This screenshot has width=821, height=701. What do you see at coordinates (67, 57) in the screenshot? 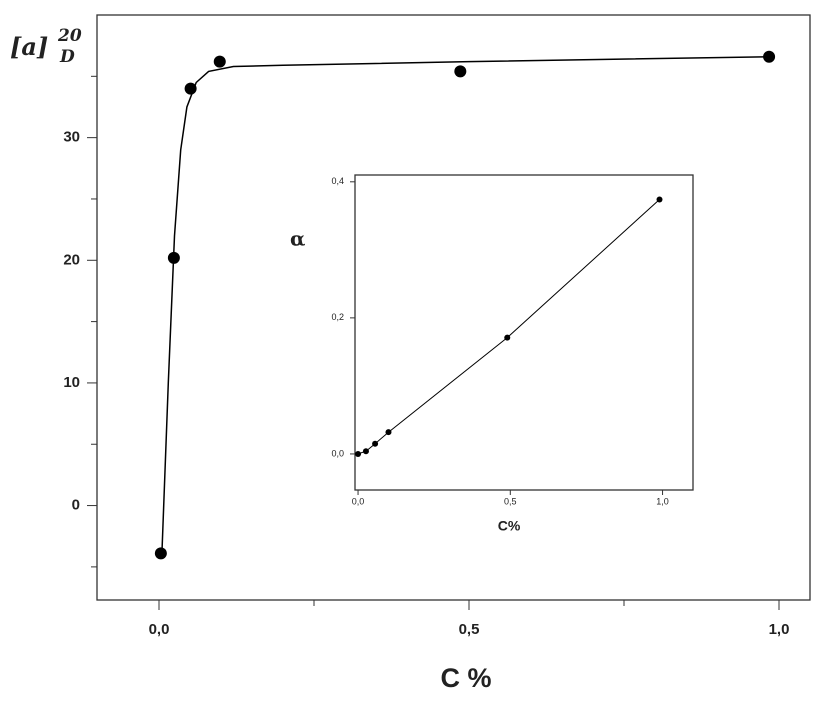
I see `y-axis-label-sub: D` at bounding box center [67, 57].